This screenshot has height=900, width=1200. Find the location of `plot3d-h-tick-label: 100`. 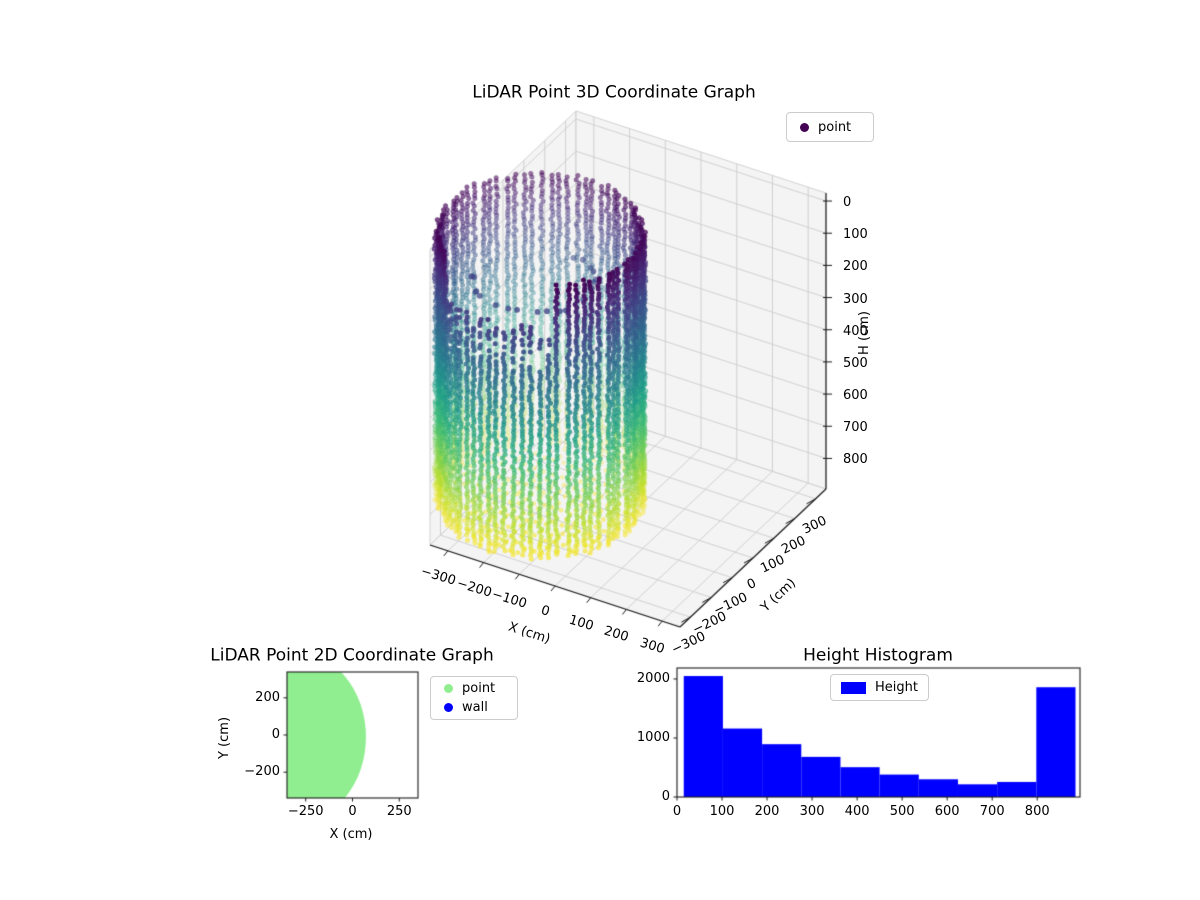

plot3d-h-tick-label: 100 is located at coordinates (855, 235).